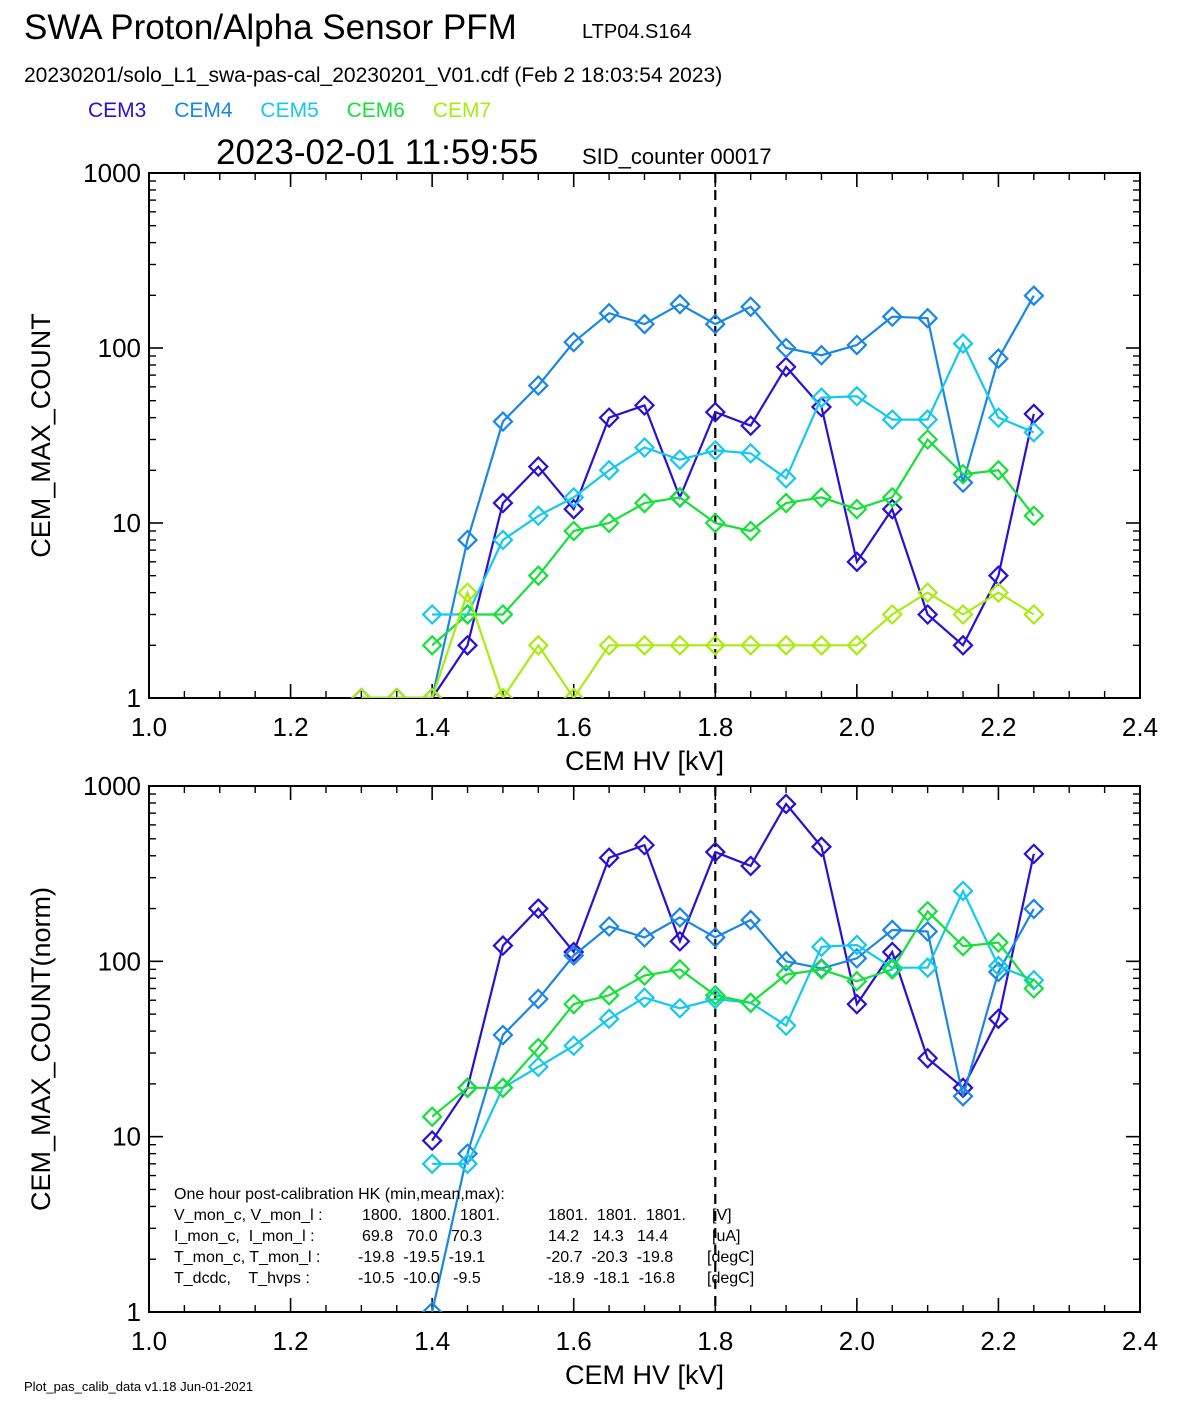  What do you see at coordinates (119, 348) in the screenshot?
I see `y-tick-label: 100` at bounding box center [119, 348].